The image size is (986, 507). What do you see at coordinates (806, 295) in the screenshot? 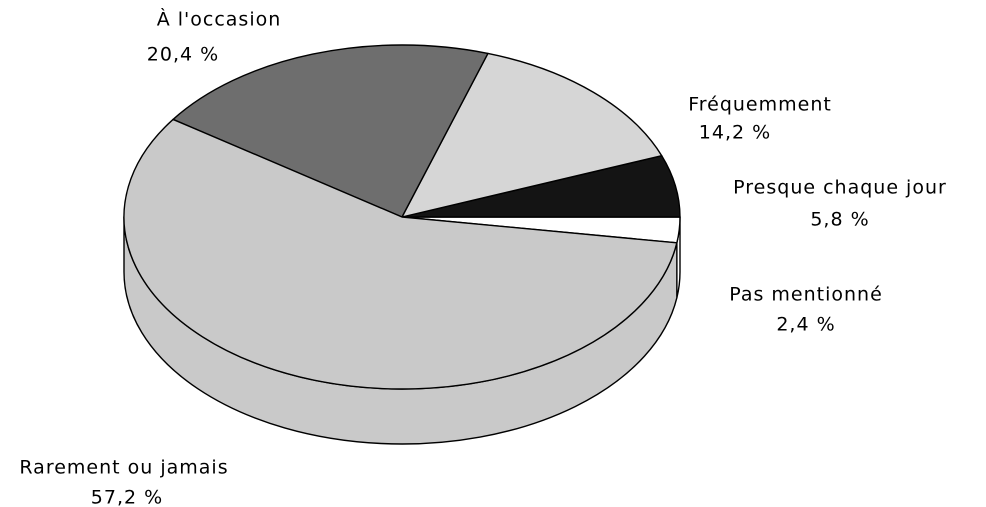
I see `slice-label: Pas mentionné` at bounding box center [806, 295].